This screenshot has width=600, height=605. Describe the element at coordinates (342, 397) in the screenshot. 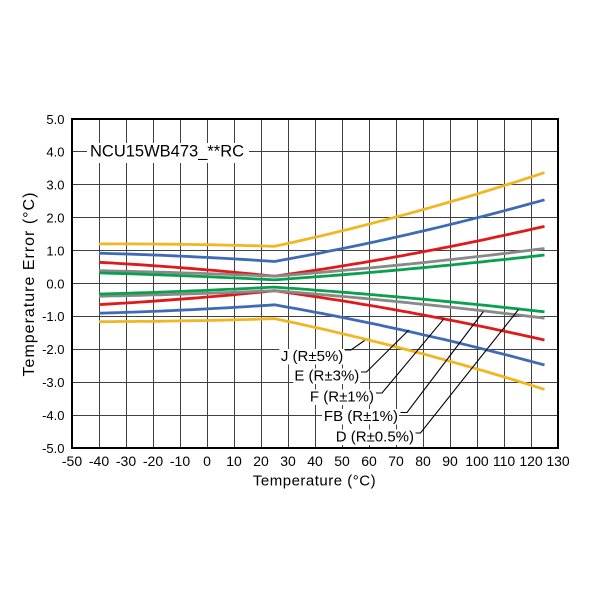

I see `svg-text: F (R±1%)` at that location.